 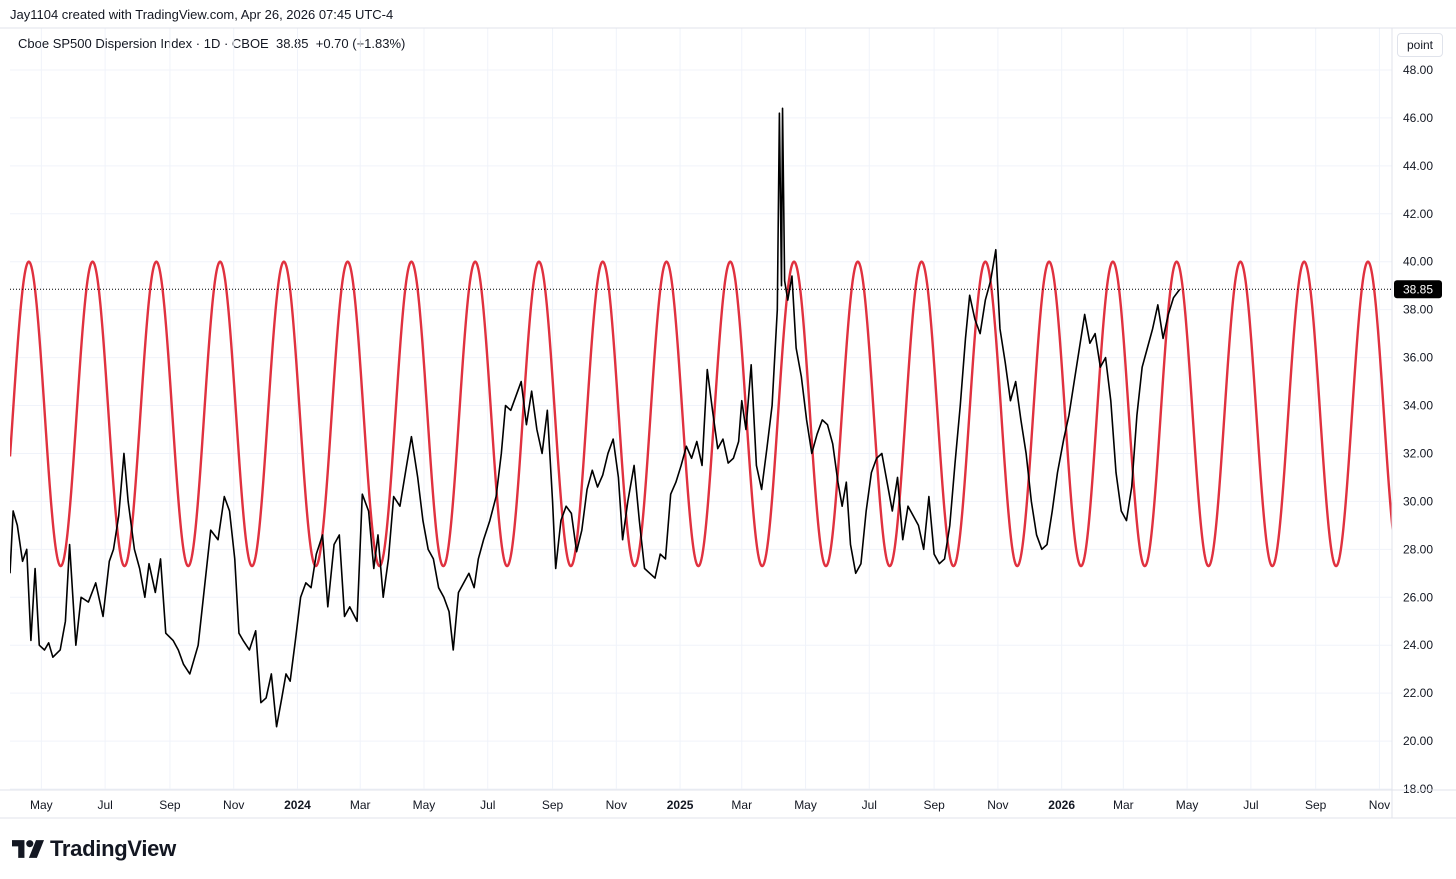 What do you see at coordinates (297, 805) in the screenshot?
I see `x-tick-label: 2024` at bounding box center [297, 805].